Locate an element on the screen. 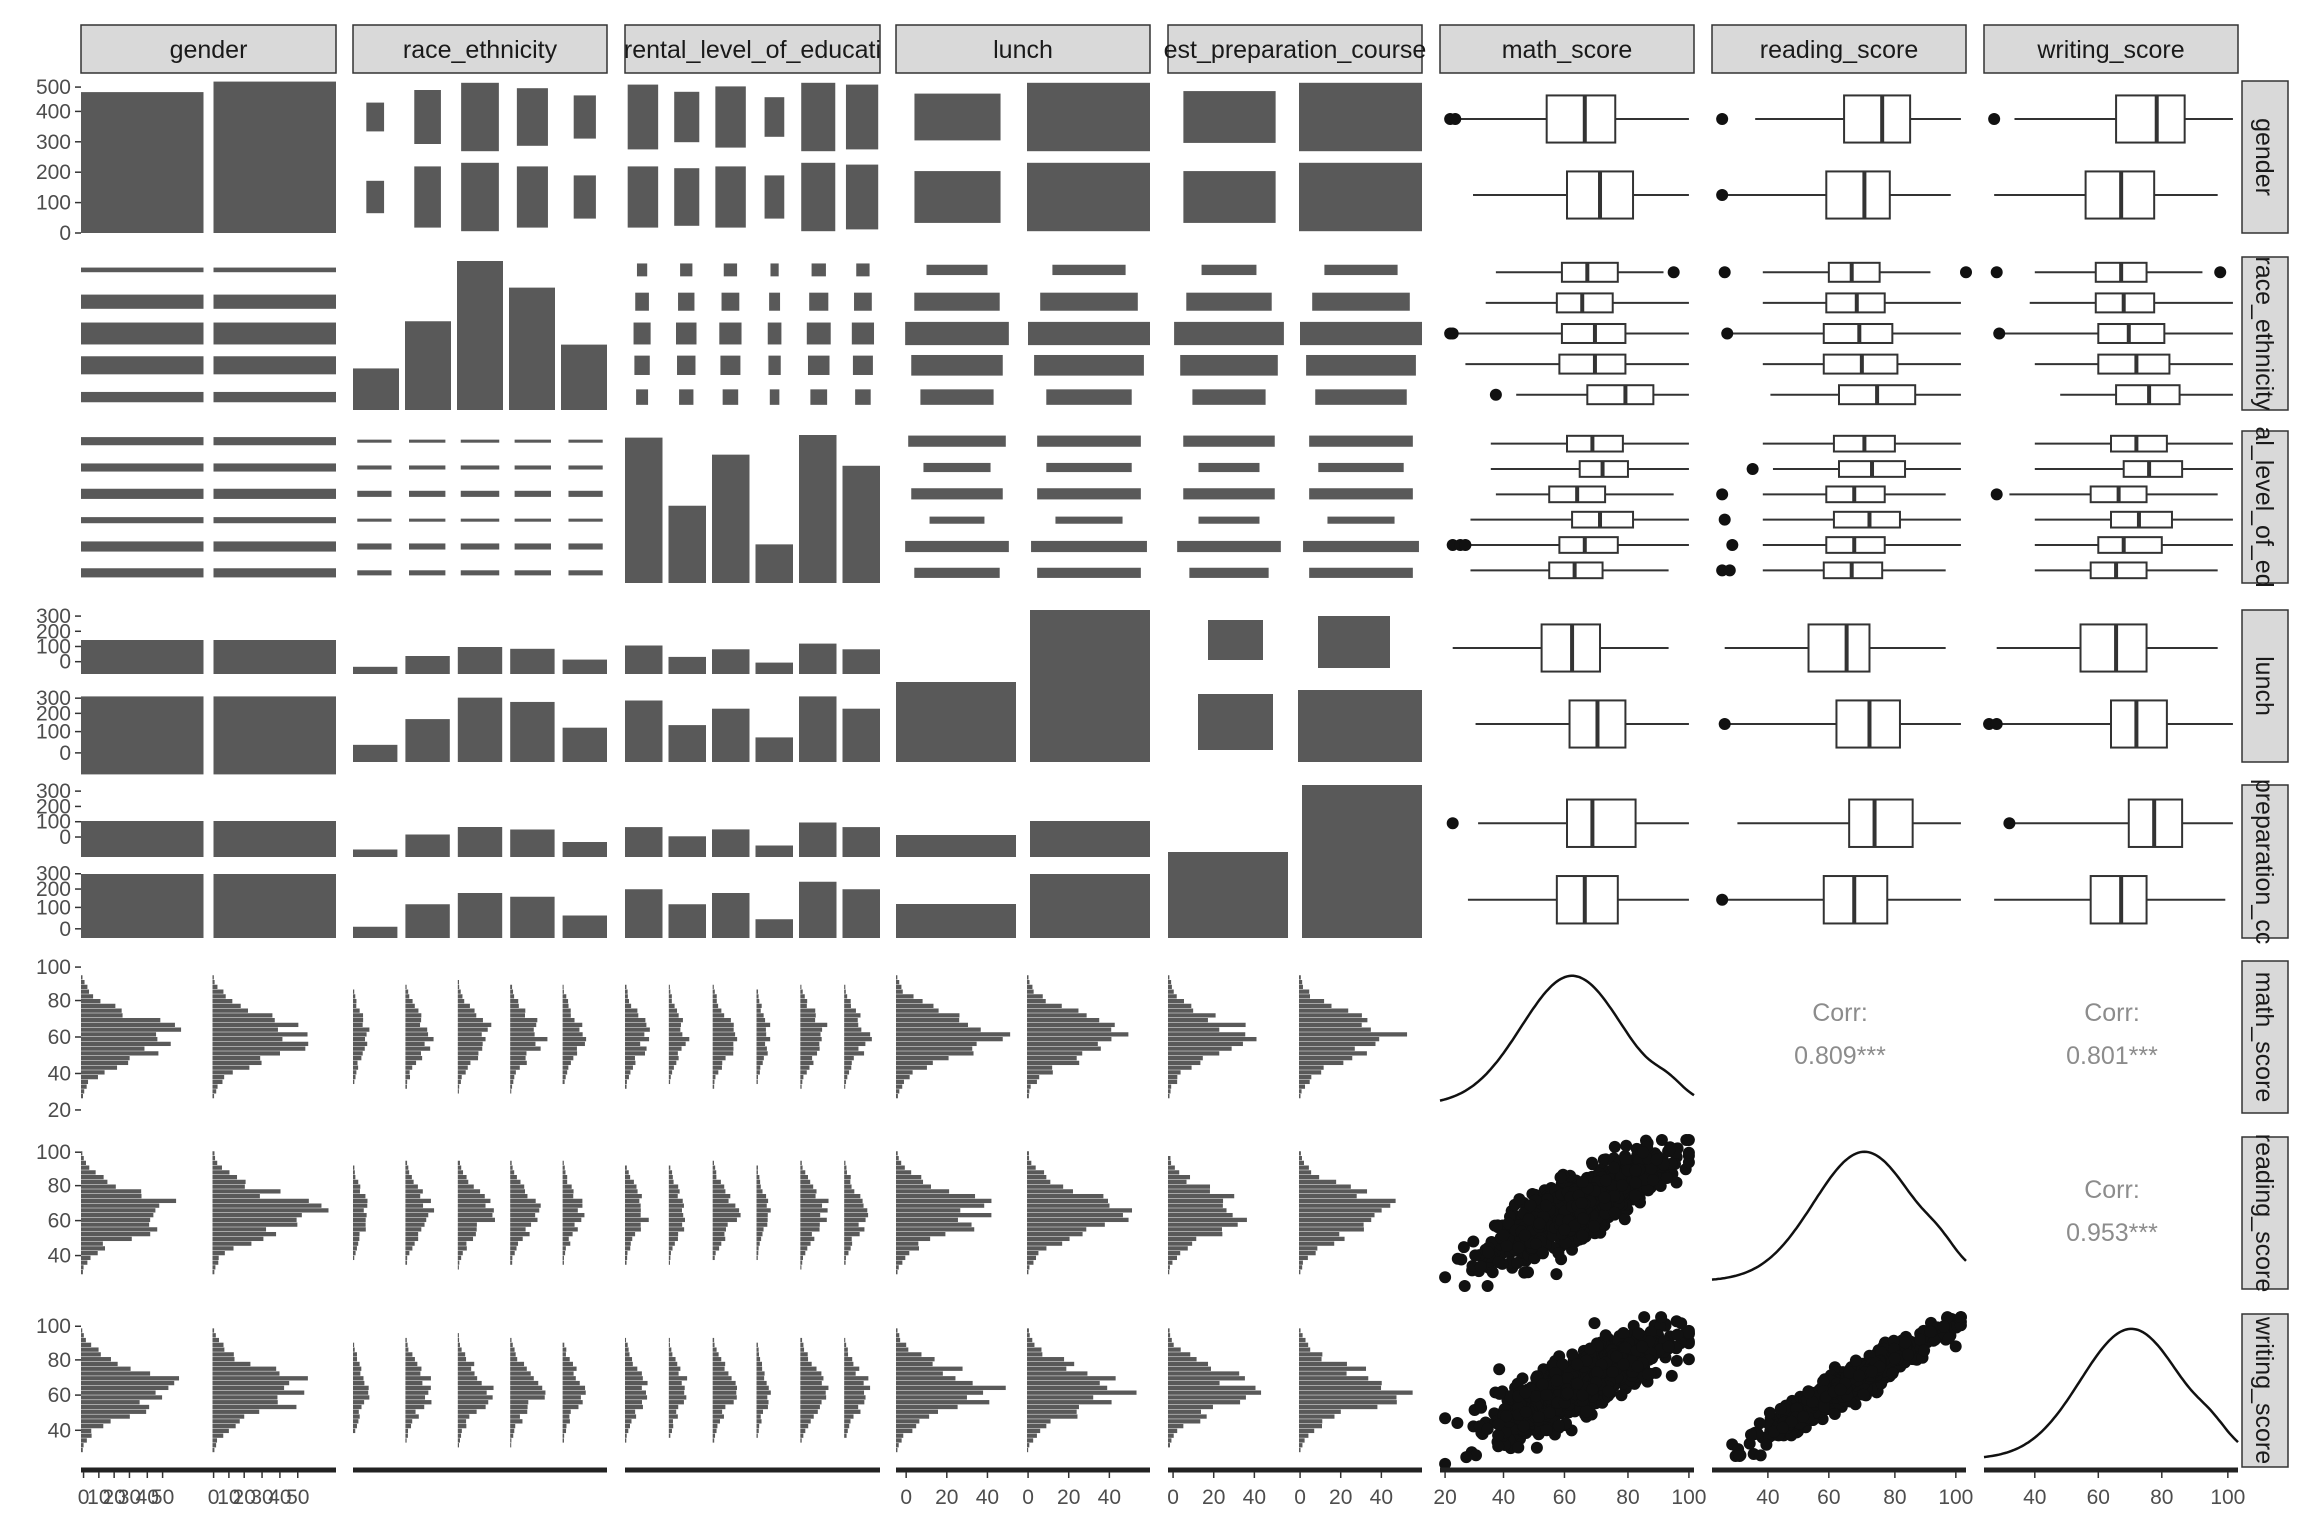 This screenshot has width=2304, height=1536. y-tick-label: 300 is located at coordinates (53, 142).